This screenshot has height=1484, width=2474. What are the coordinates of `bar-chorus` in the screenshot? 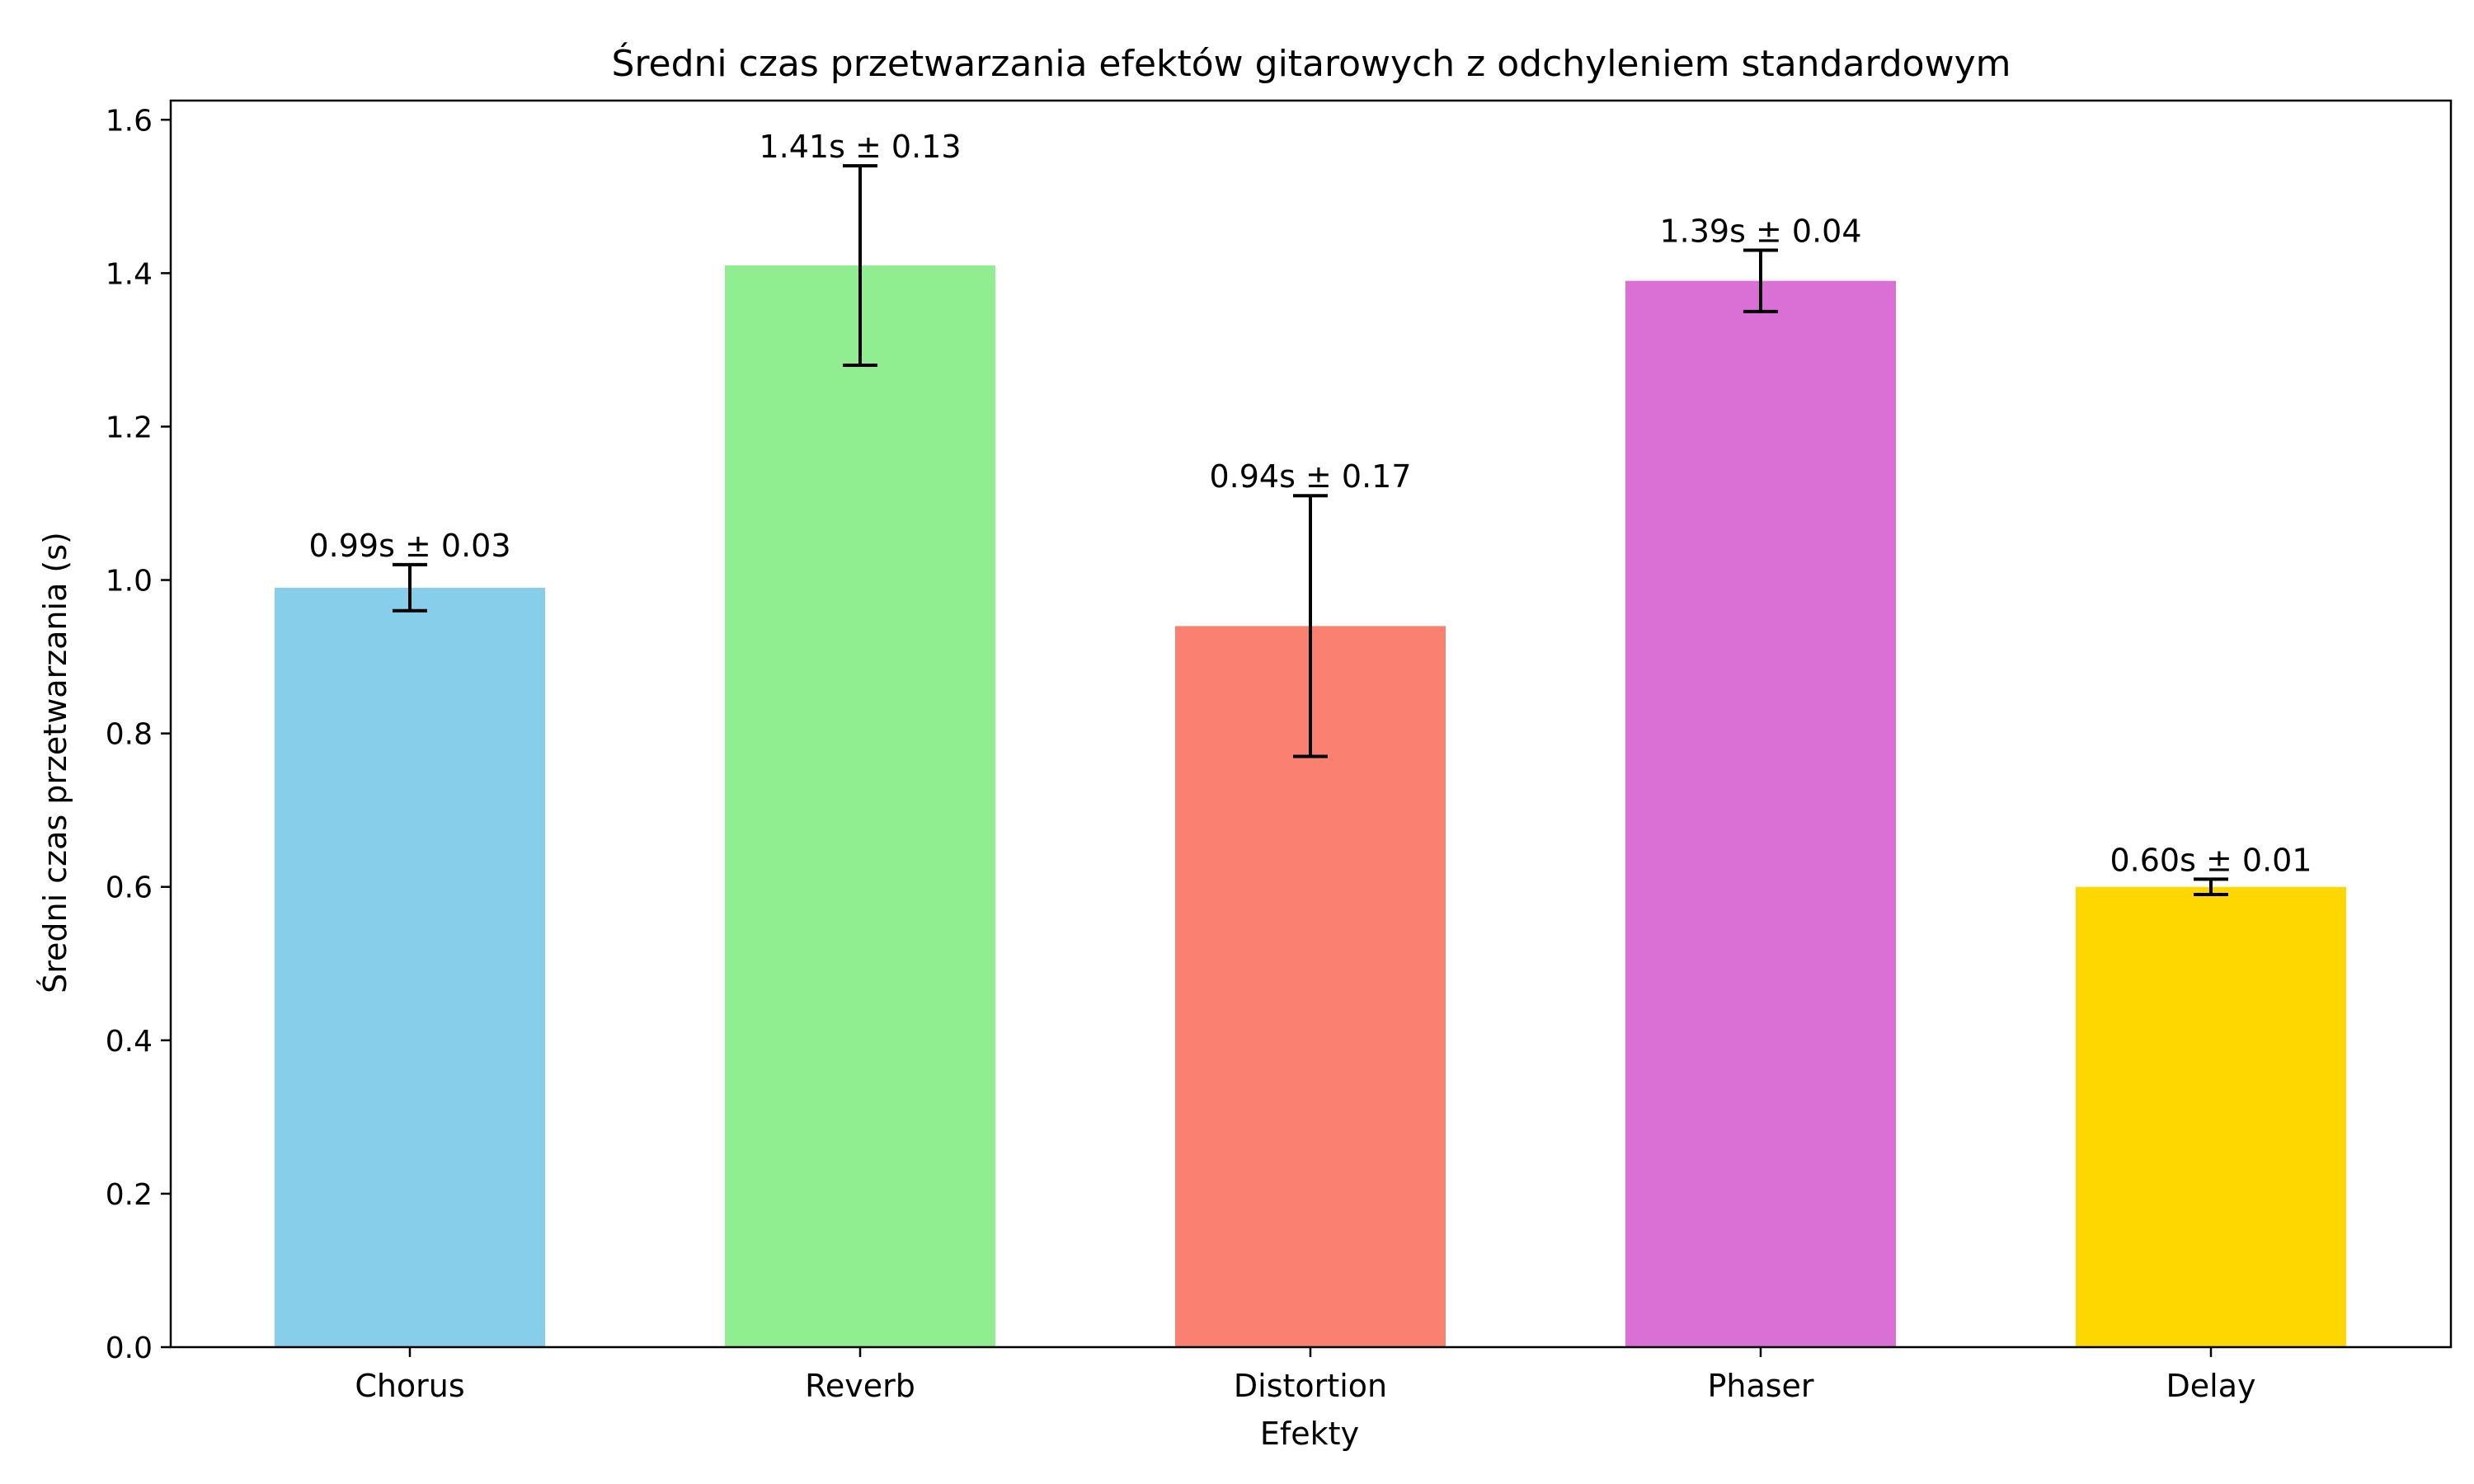 It's located at (410, 967).